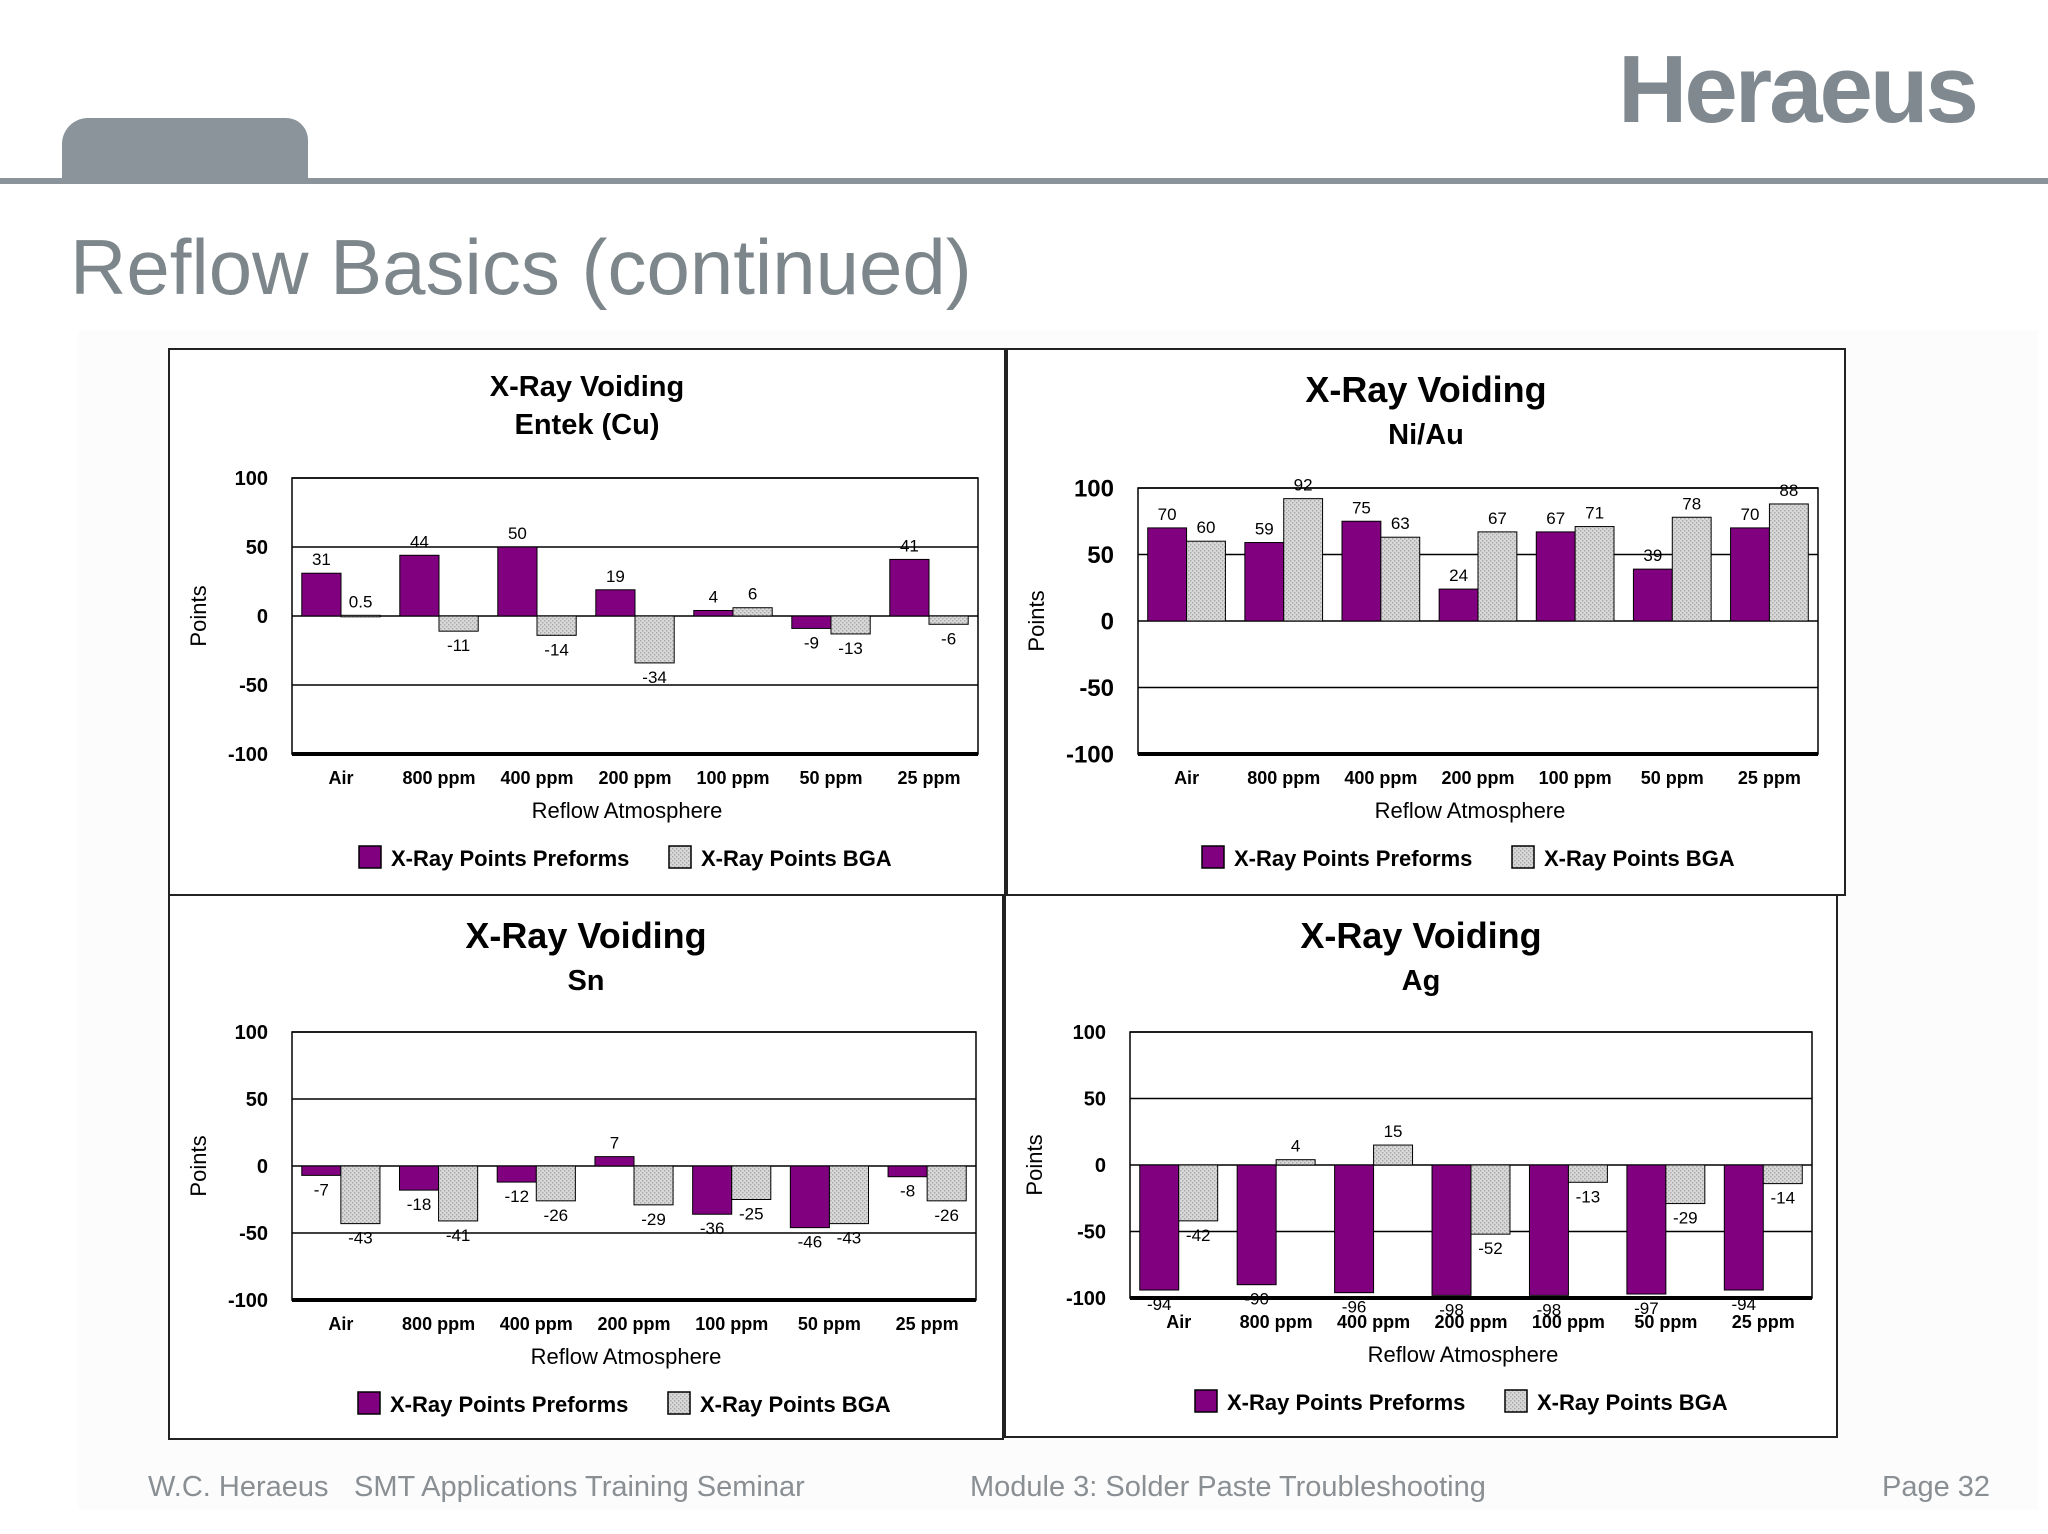  What do you see at coordinates (458, 1235) in the screenshot?
I see `data-label: -41` at bounding box center [458, 1235].